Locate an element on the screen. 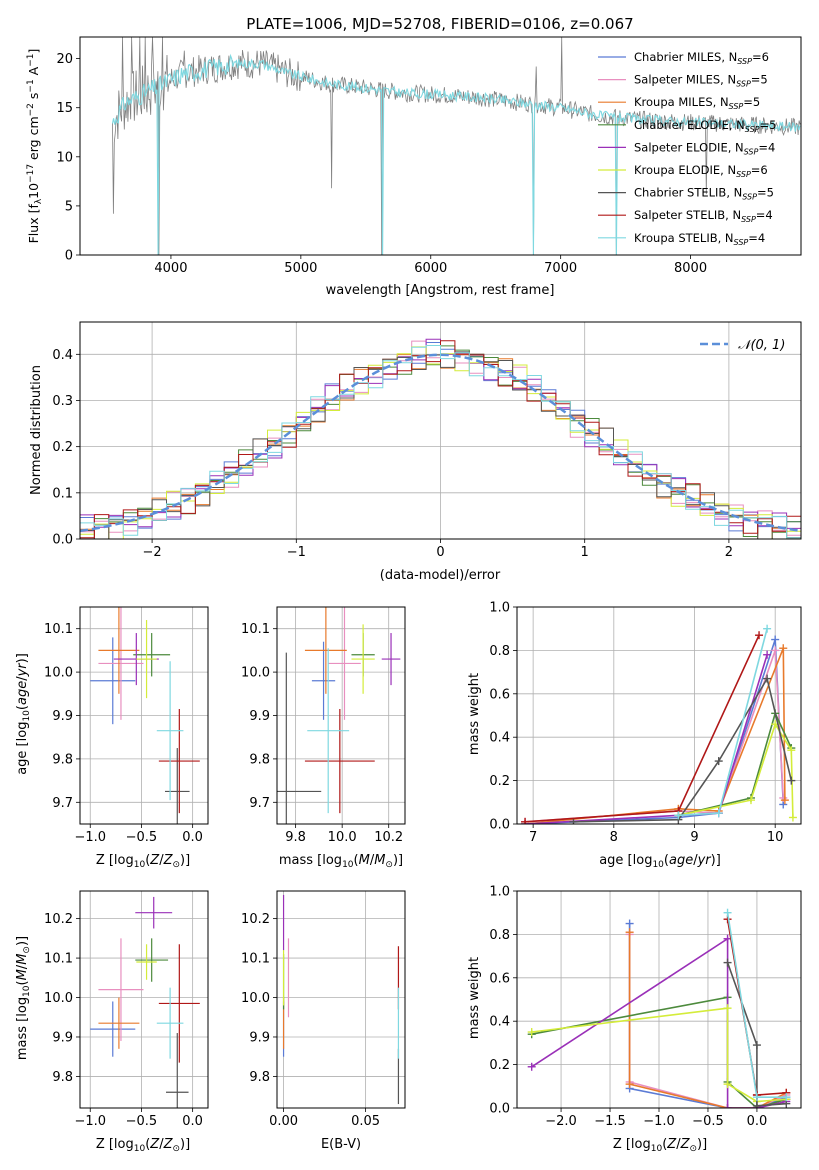  legend-text: Chabrier STELIB, N is located at coordinates (688, 193).